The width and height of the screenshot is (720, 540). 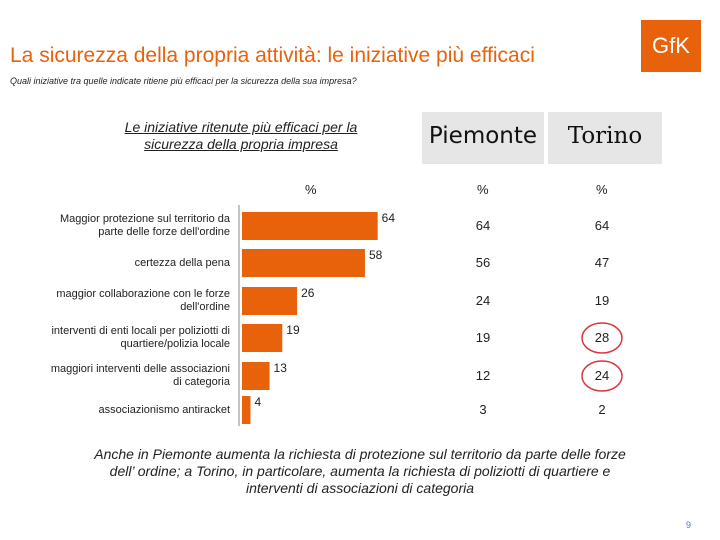 What do you see at coordinates (293, 330) in the screenshot?
I see `bar-value-label-4: 19` at bounding box center [293, 330].